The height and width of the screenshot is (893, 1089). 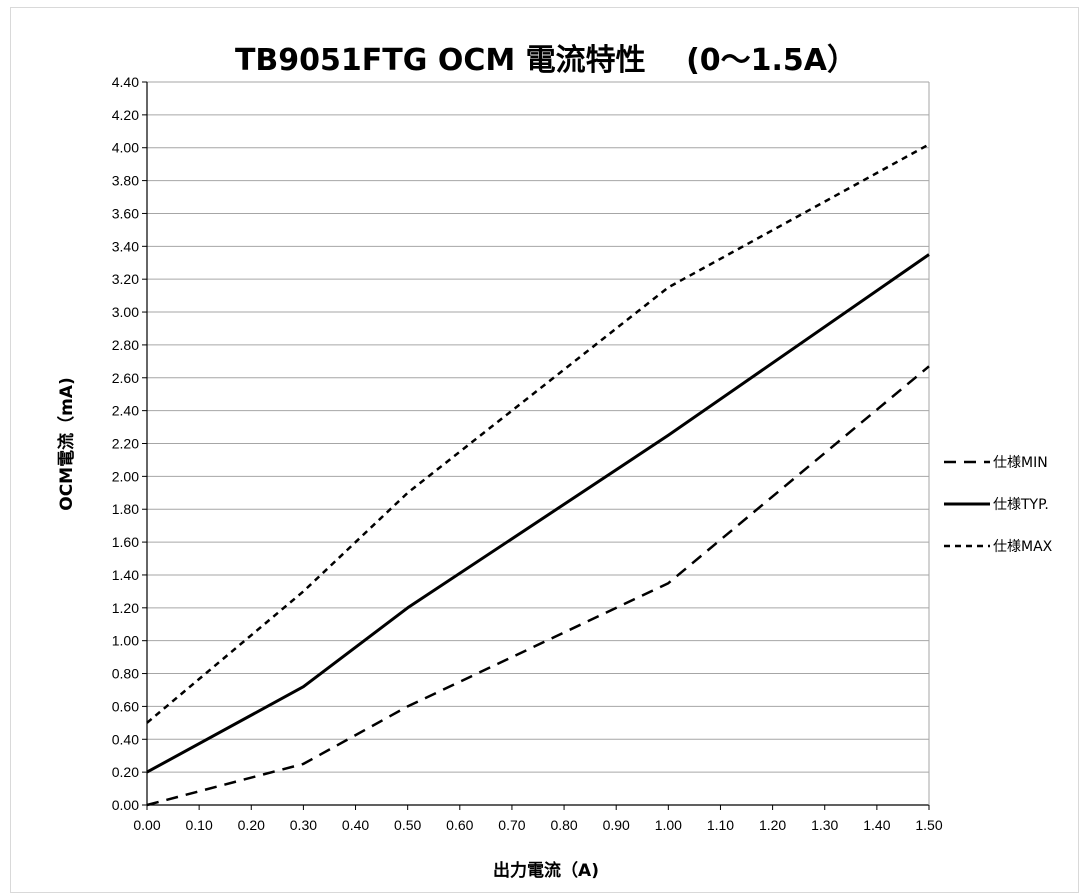 What do you see at coordinates (146, 825) in the screenshot?
I see `x-tick-label: 0.00` at bounding box center [146, 825].